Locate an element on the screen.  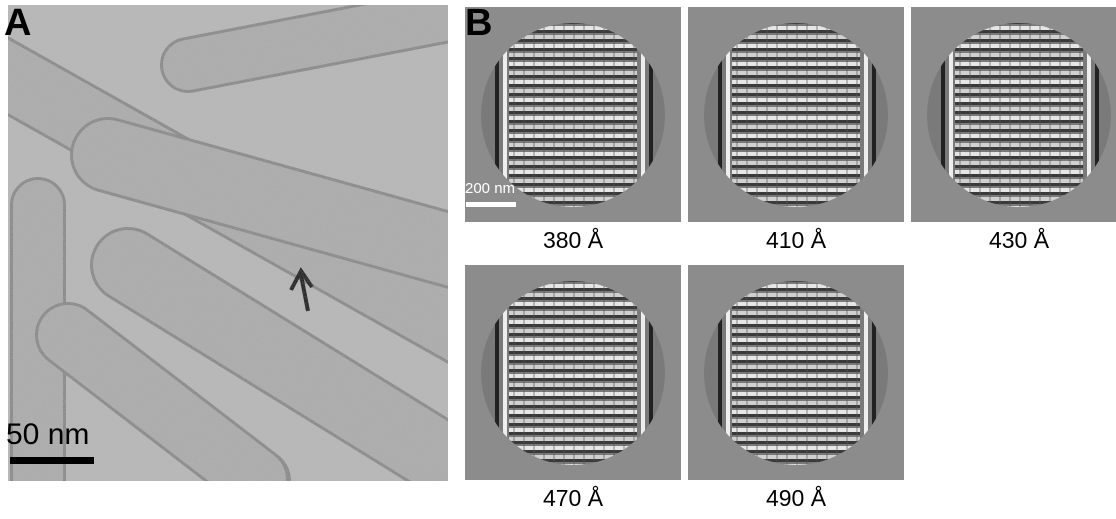
tile-caption: 410 Å is located at coordinates (796, 240).